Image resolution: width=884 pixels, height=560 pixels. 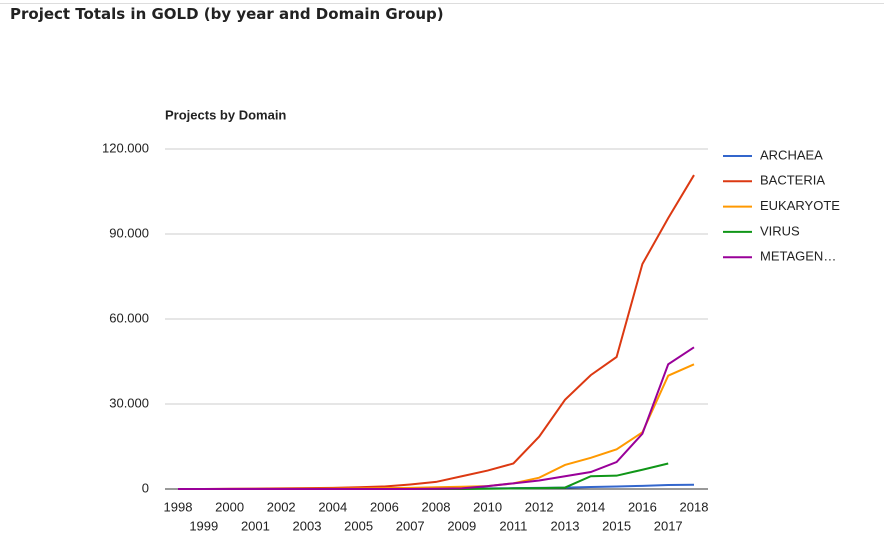 I want to click on x-tick-label: 2003, so click(x=307, y=525).